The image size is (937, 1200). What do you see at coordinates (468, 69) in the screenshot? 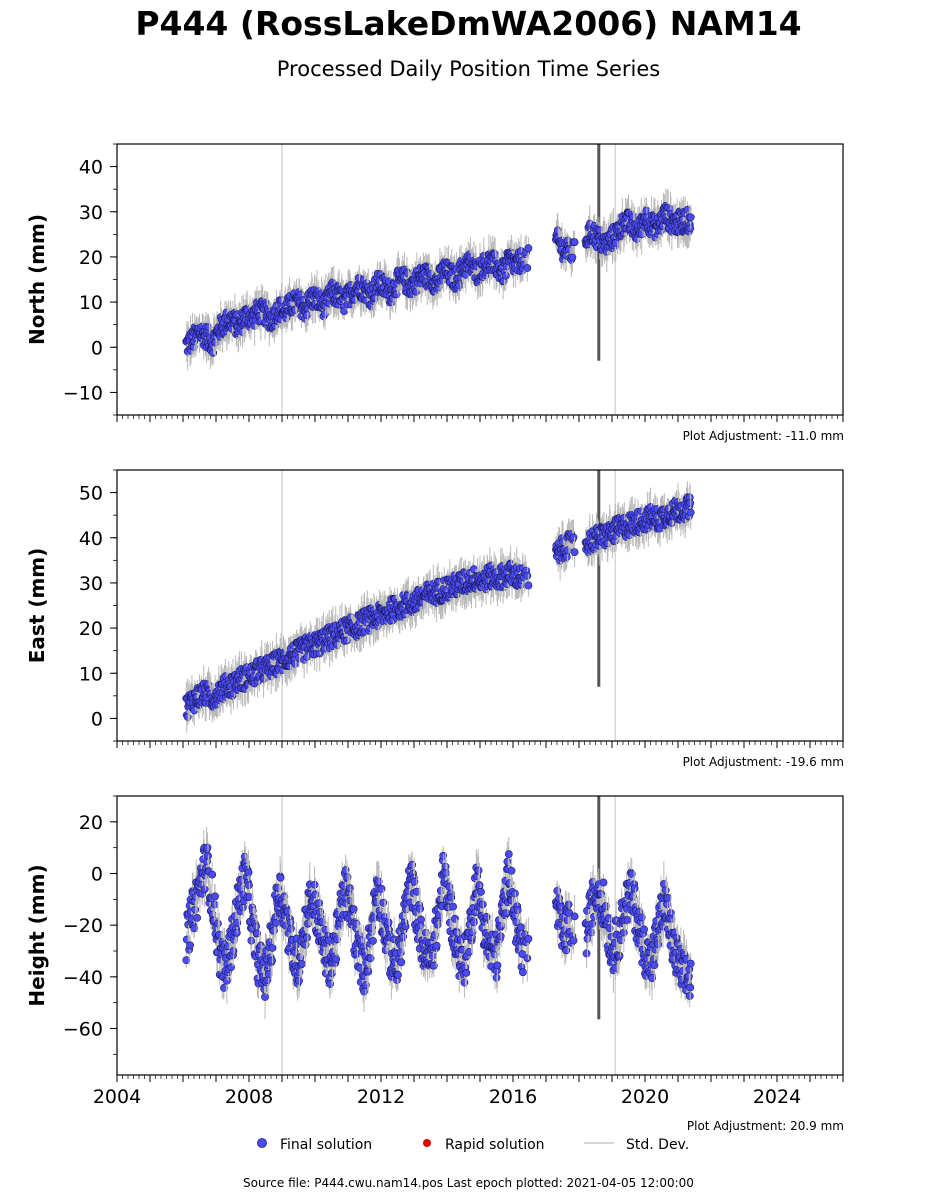
I see `page-subtitle: Processed Daily Position Time Series` at bounding box center [468, 69].